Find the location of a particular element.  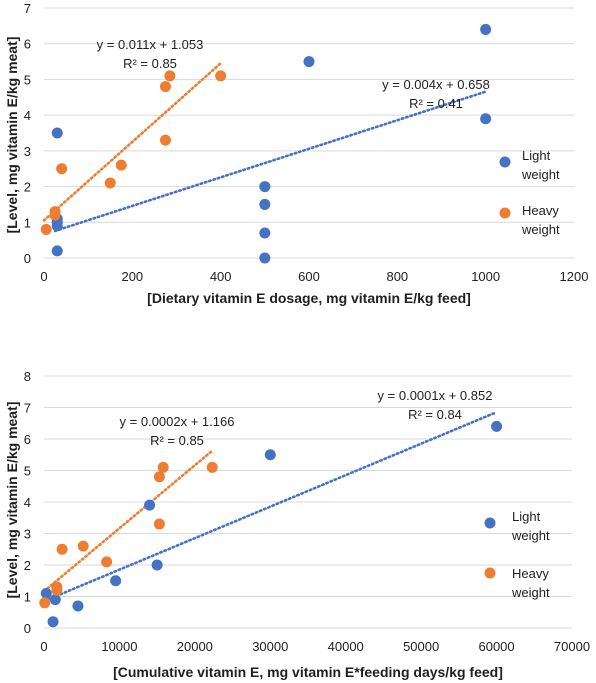

light-trendline-r2: R² = 0.41 is located at coordinates (436, 103).